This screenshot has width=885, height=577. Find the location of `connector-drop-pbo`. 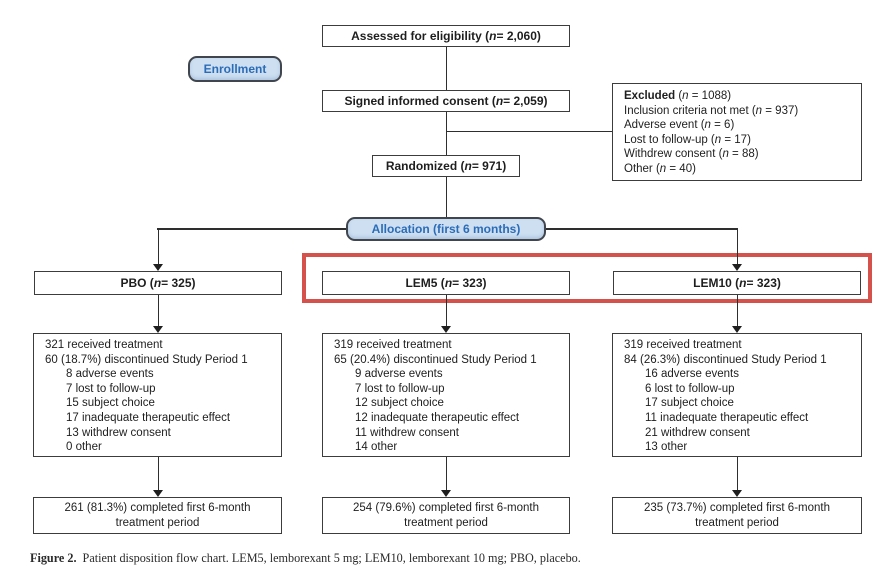

connector-drop-pbo is located at coordinates (158, 246).